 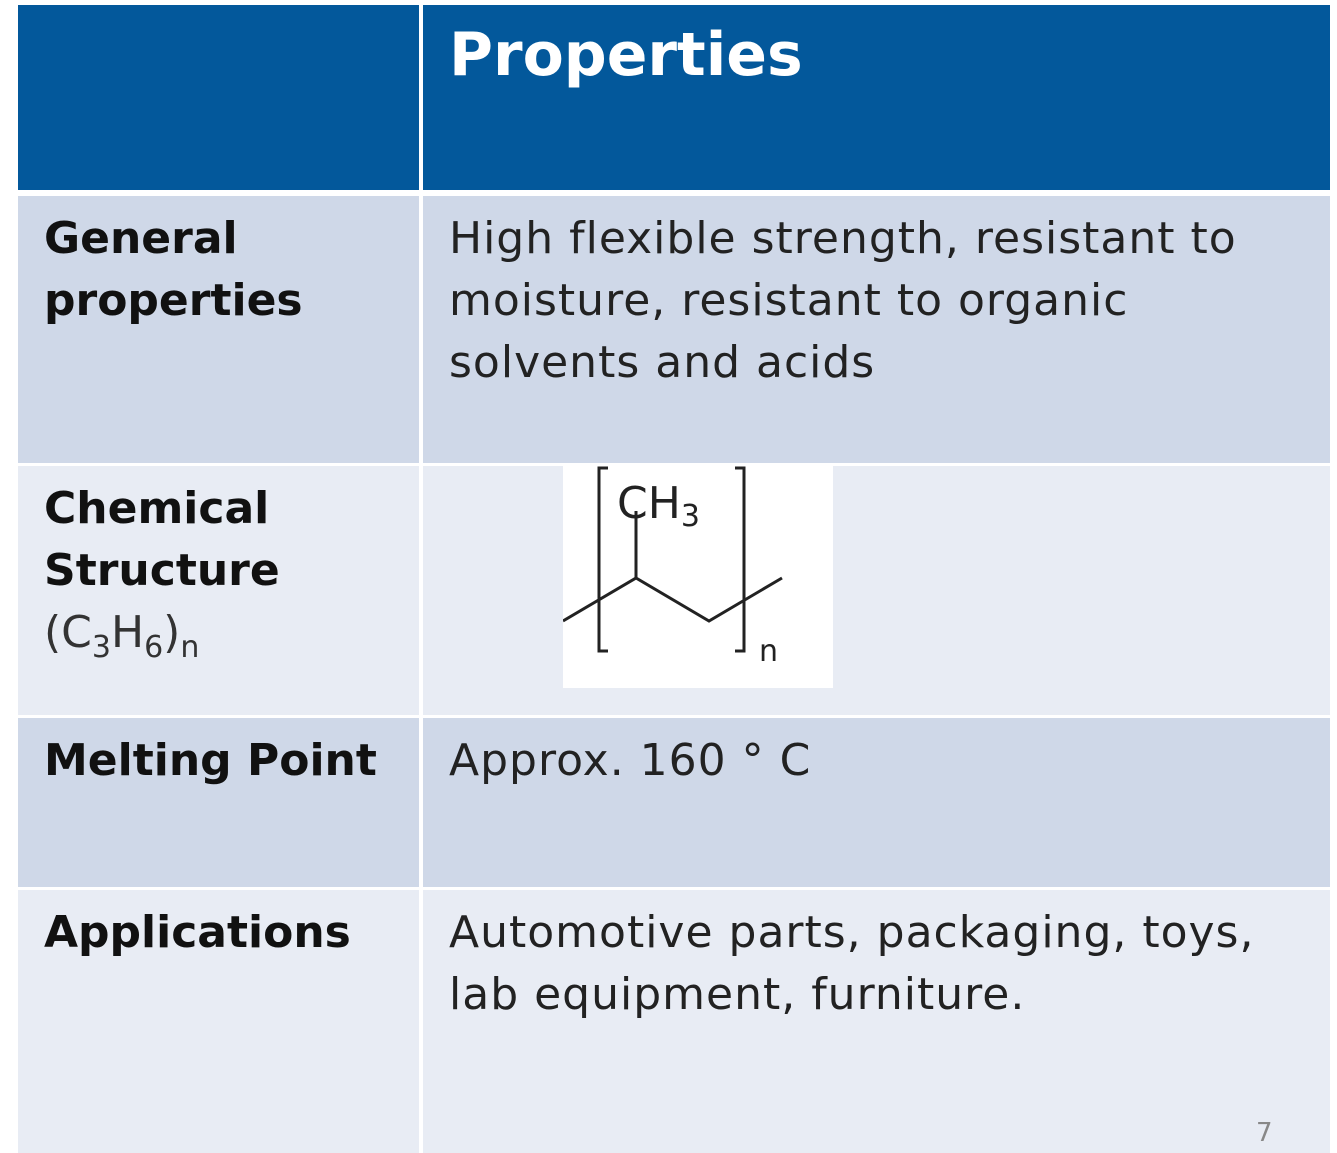 I want to click on formula-part: H, so click(x=127, y=632).